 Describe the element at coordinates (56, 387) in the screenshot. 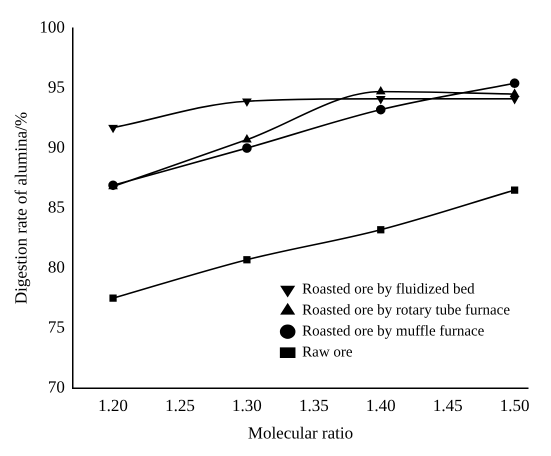

I see `y-tick-label: 70` at that location.